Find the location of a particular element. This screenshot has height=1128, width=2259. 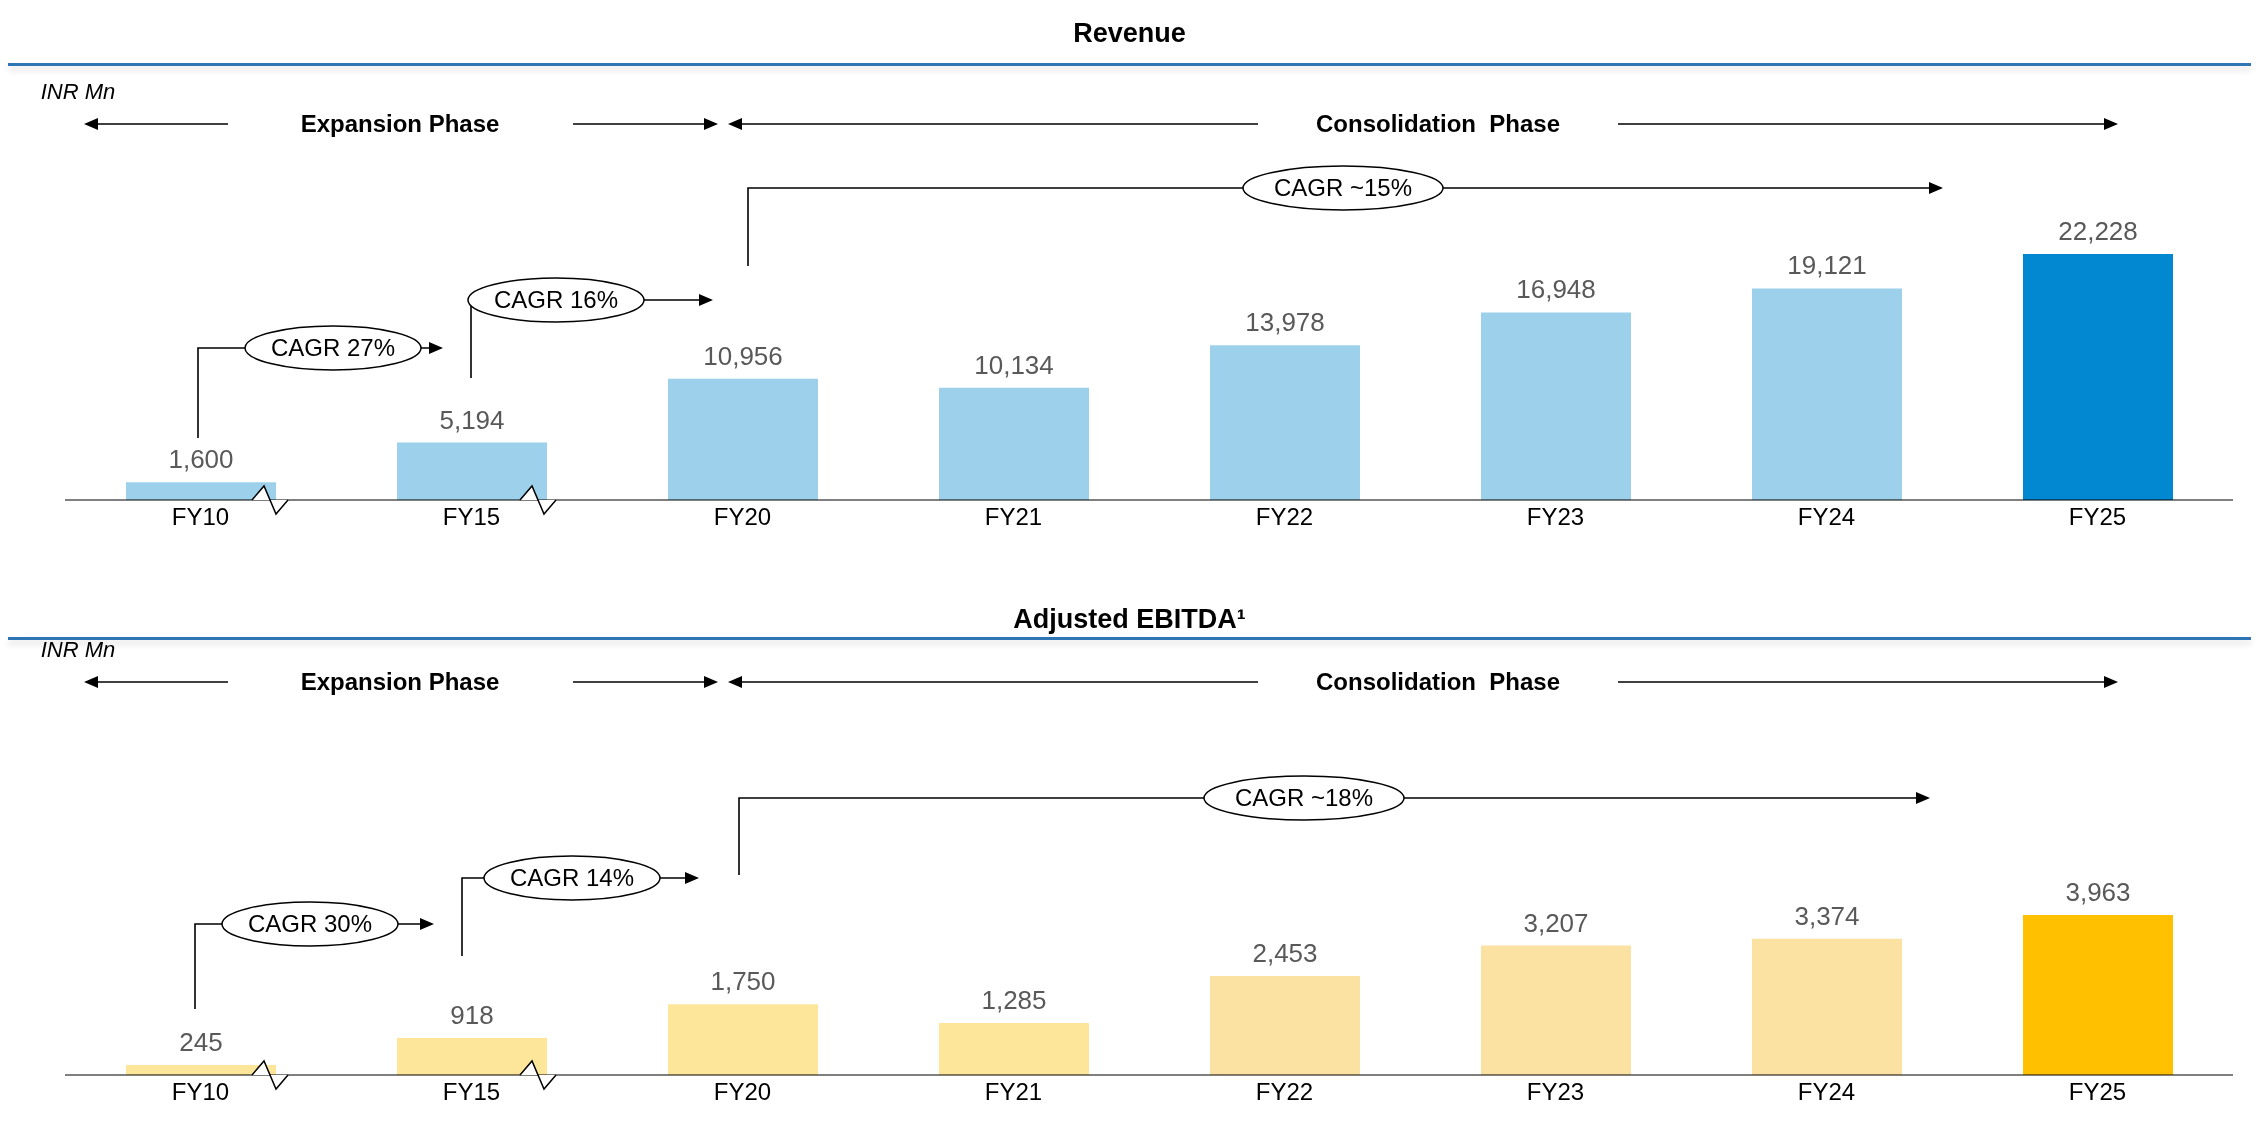

text: CAGR ~18% is located at coordinates (1304, 798).